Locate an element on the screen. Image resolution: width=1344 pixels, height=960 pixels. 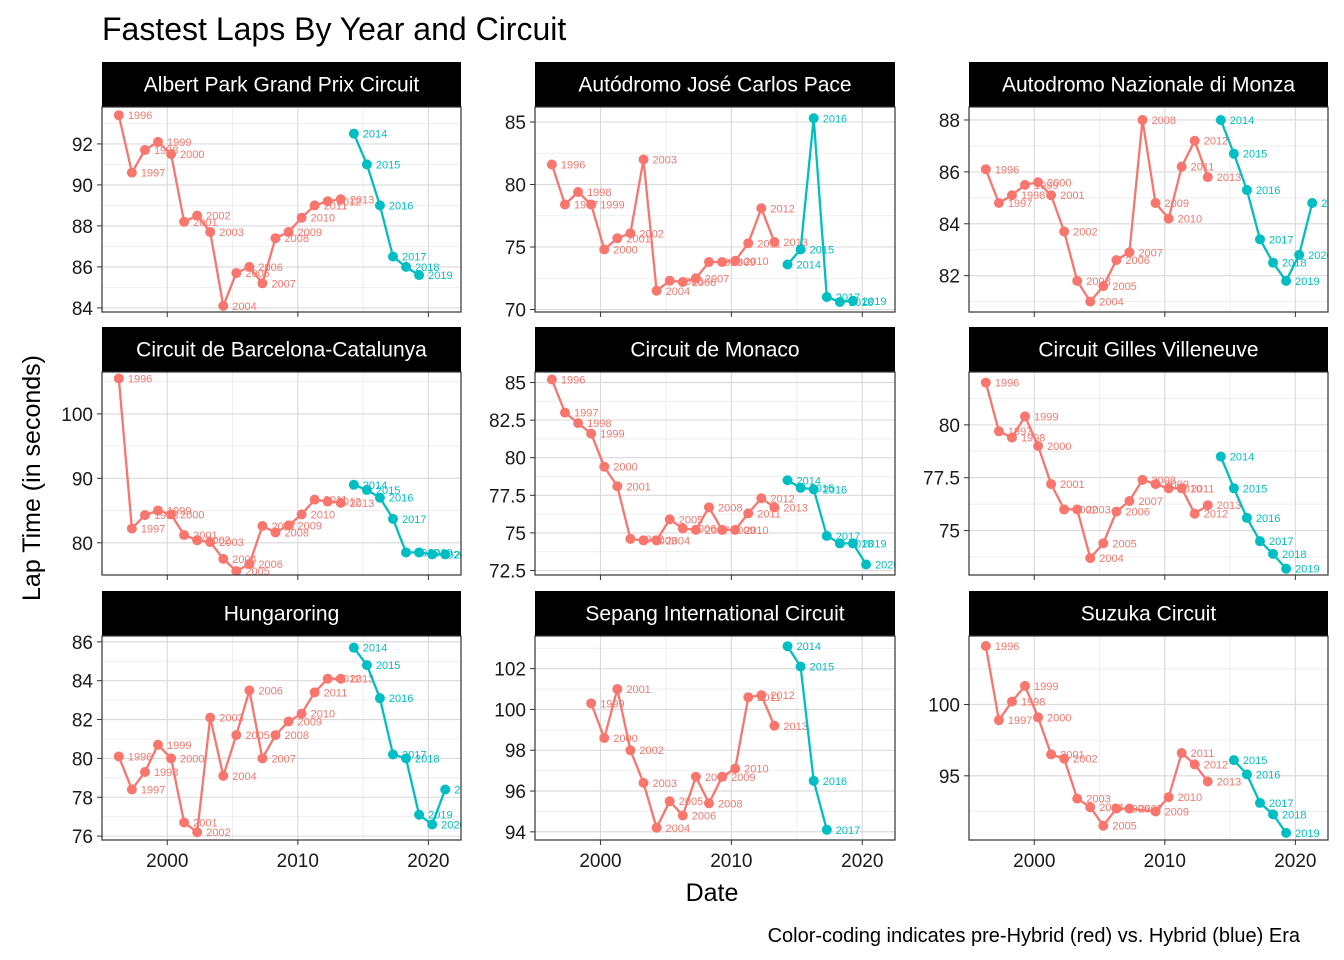
y-tick-label: 100 is located at coordinates (944, 705).